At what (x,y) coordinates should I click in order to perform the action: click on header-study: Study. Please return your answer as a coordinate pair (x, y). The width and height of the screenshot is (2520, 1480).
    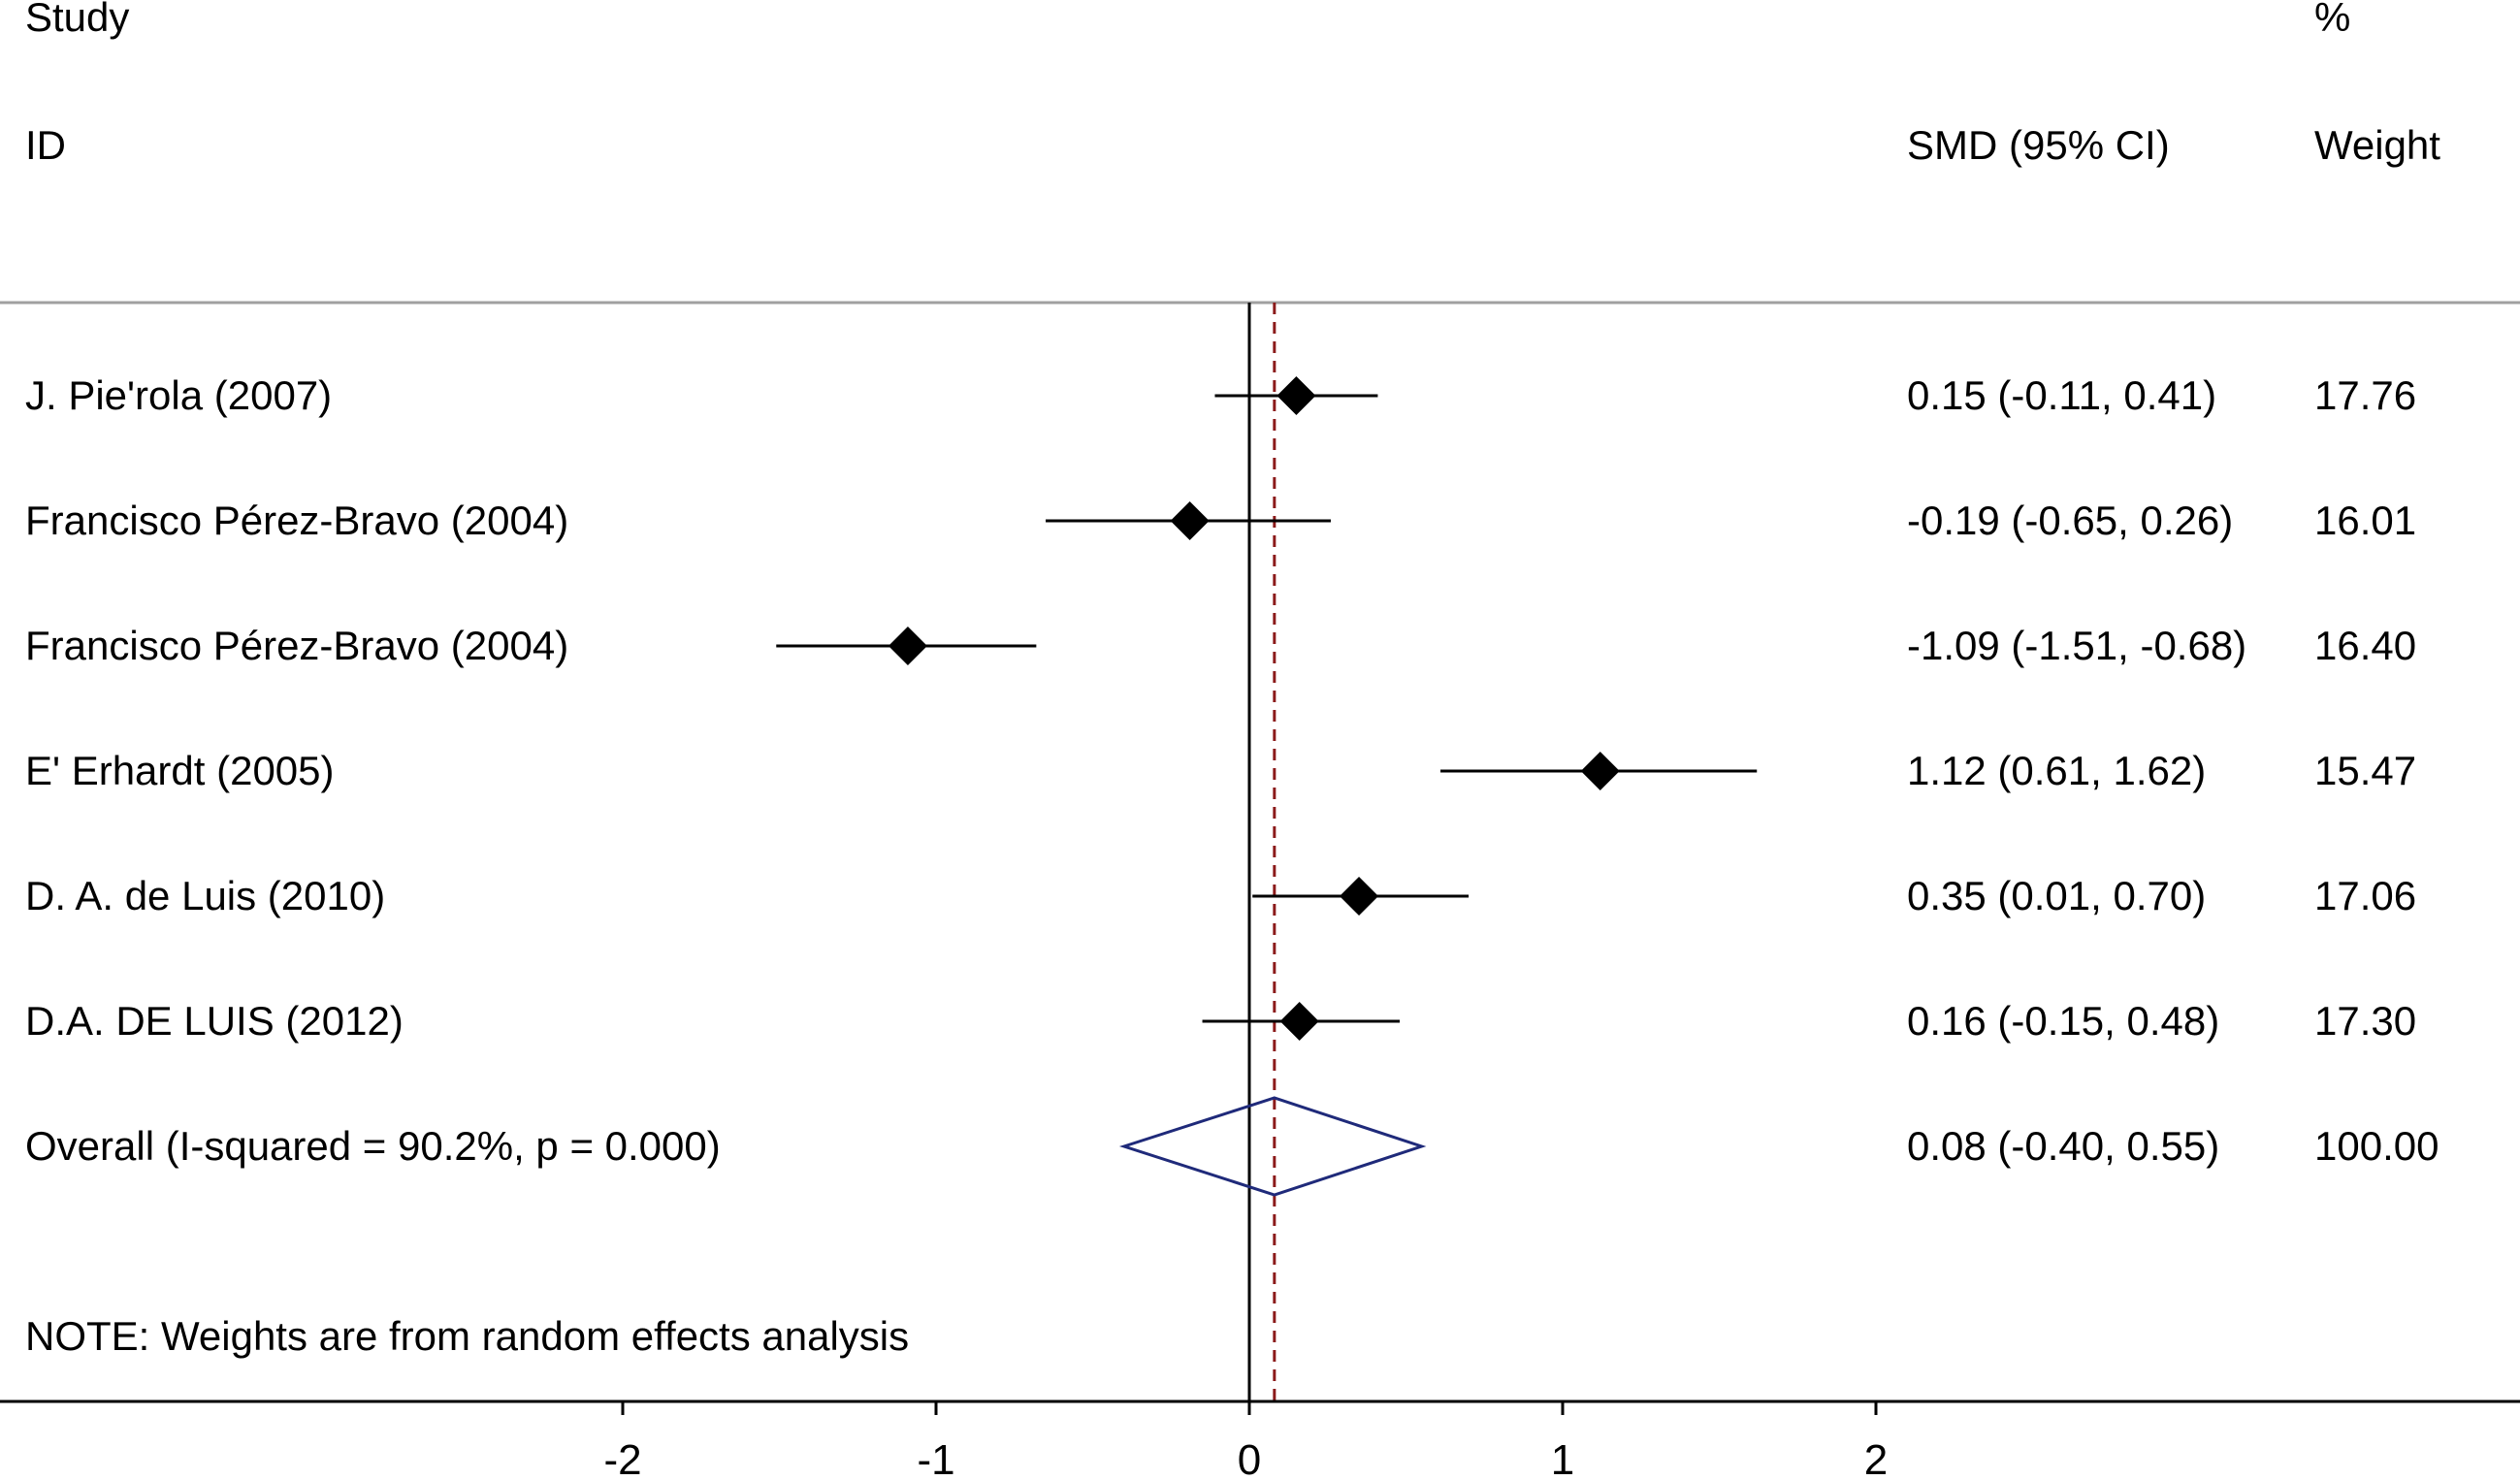
    Looking at the image, I should click on (77, 20).